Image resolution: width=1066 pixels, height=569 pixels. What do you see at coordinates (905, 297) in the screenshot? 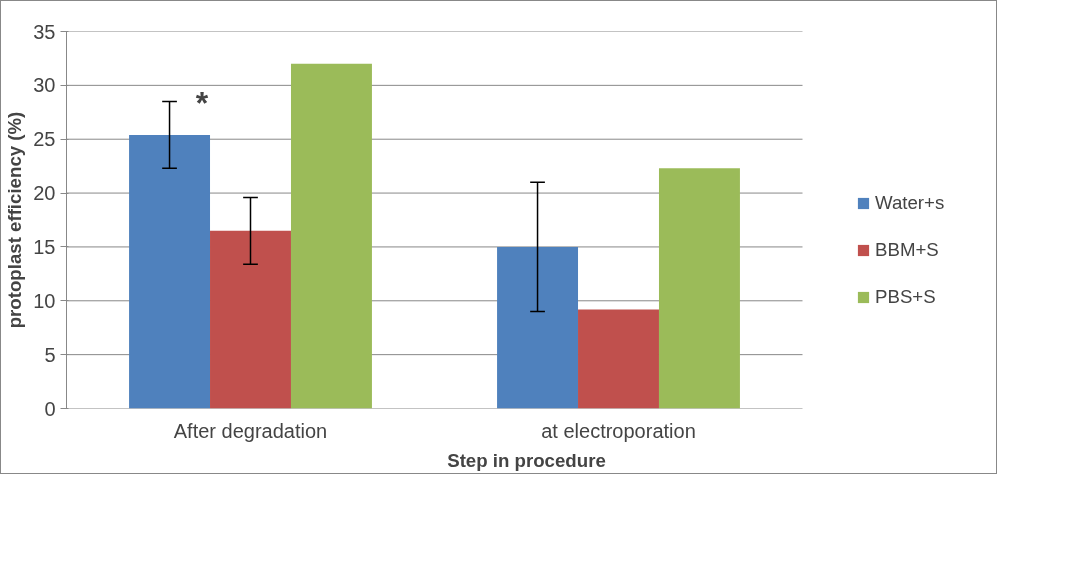
I see `legend-label: PBS+S` at bounding box center [905, 297].